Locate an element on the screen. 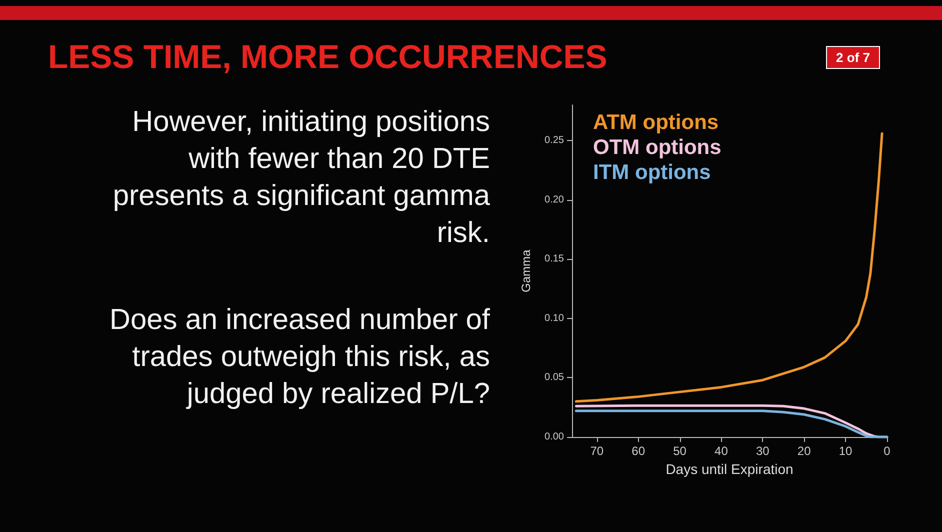  text: ITM options is located at coordinates (652, 172).